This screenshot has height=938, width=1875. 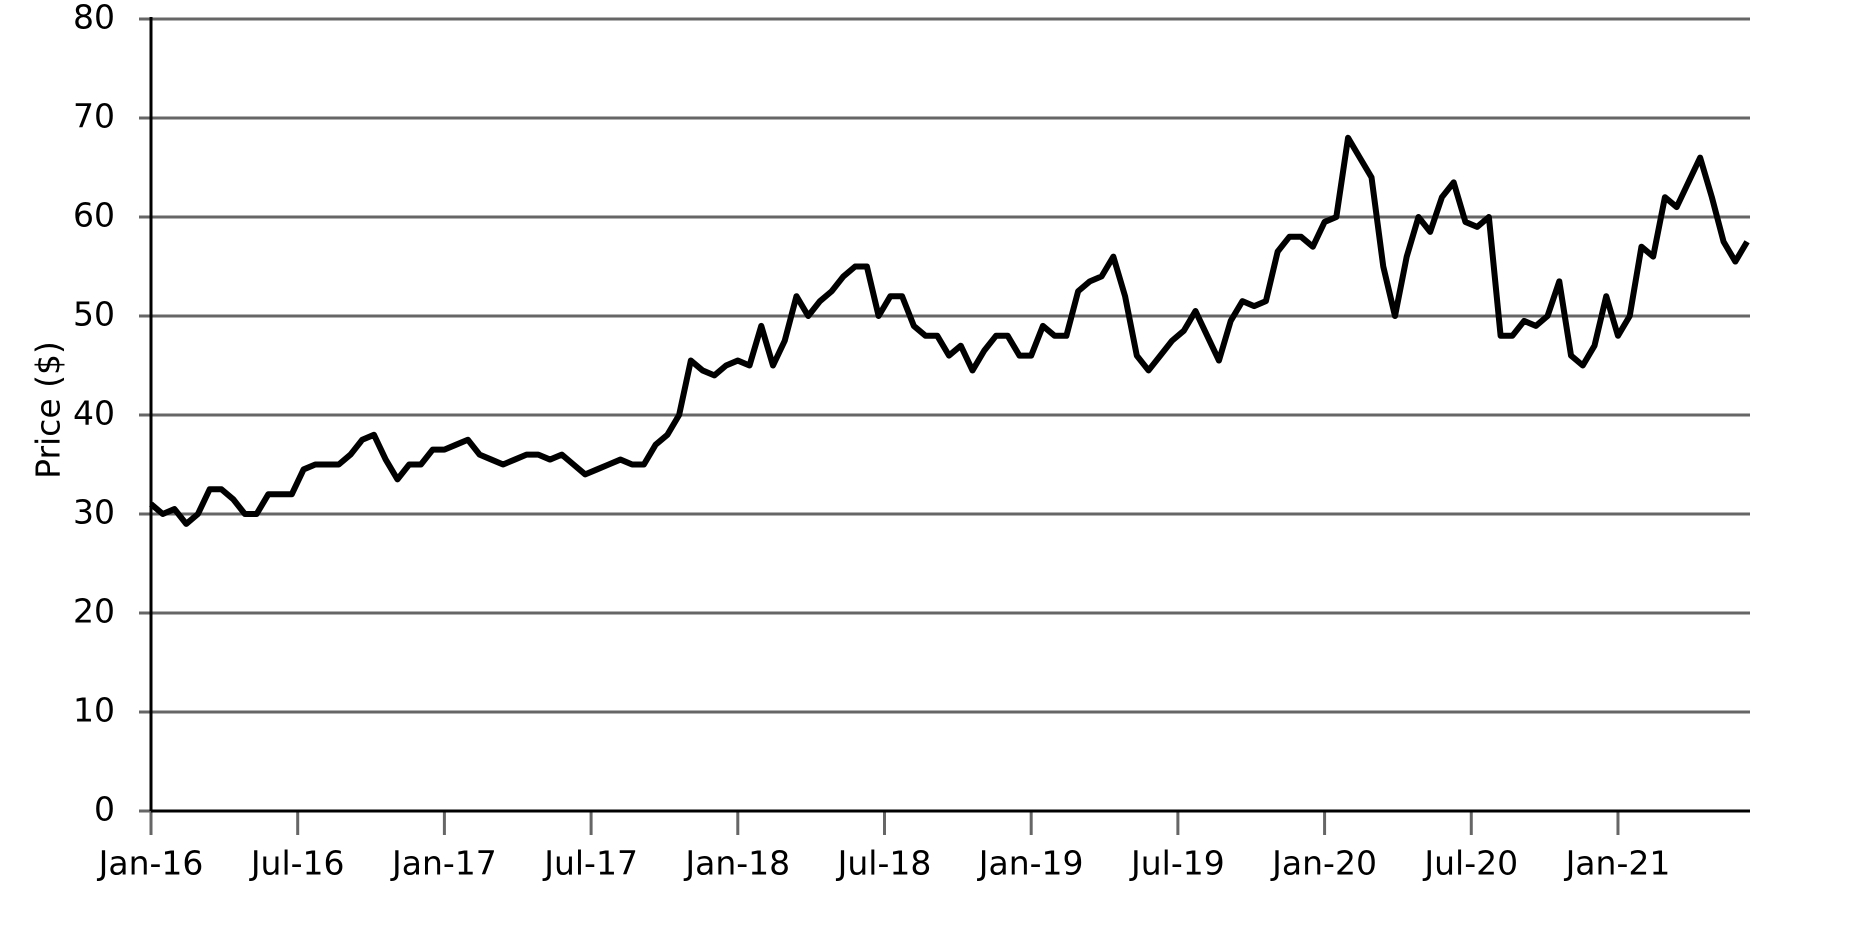 What do you see at coordinates (1030, 863) in the screenshot?
I see `x-tick-label: Jan-19` at bounding box center [1030, 863].